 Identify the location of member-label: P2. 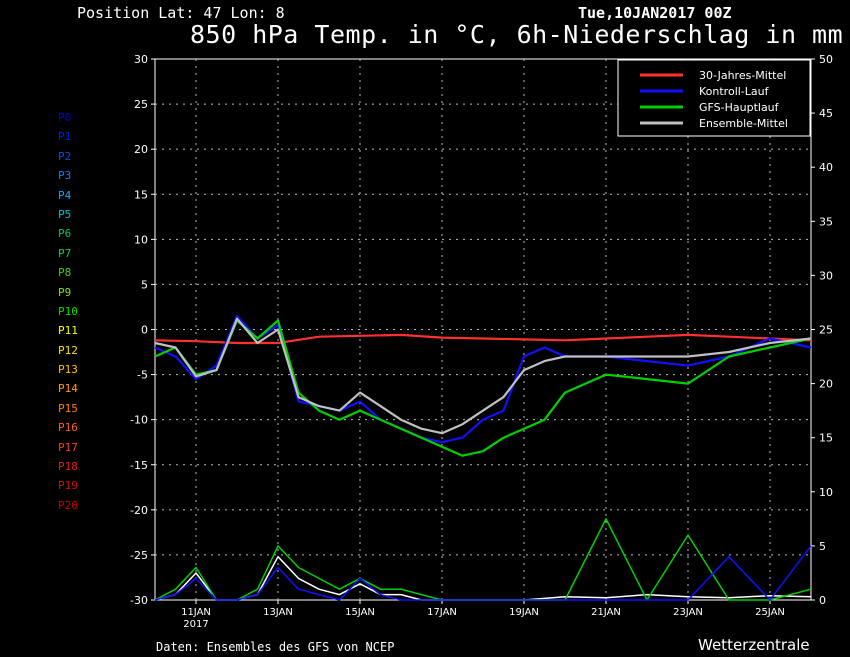
(65, 156).